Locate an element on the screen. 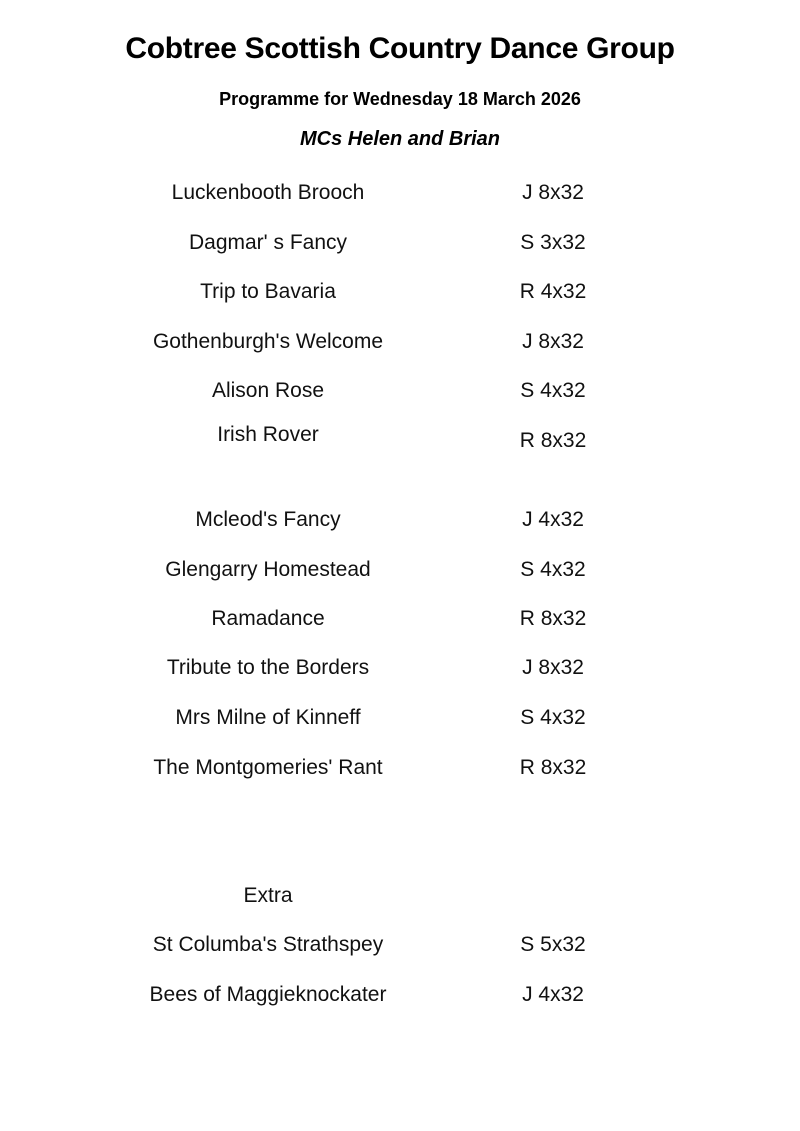 This screenshot has height=1131, width=800. dance-type: S 3x32 is located at coordinates (553, 242).